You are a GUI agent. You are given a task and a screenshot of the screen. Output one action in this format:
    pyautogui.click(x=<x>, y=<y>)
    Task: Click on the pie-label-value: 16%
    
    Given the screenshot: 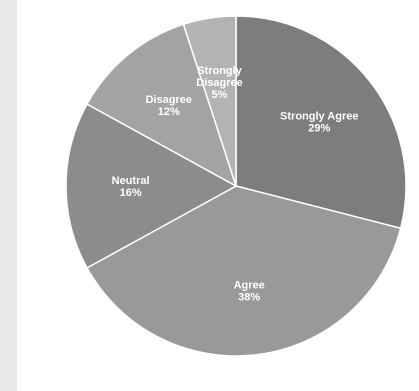 What is the action you would take?
    pyautogui.click(x=131, y=193)
    